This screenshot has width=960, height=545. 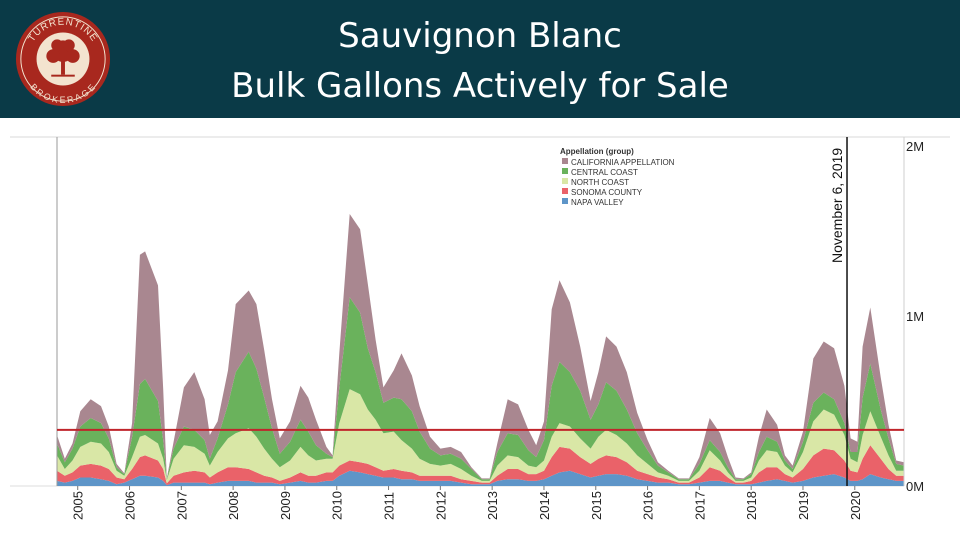 I want to click on legend-item: CENTRAL COAST, so click(x=604, y=172).